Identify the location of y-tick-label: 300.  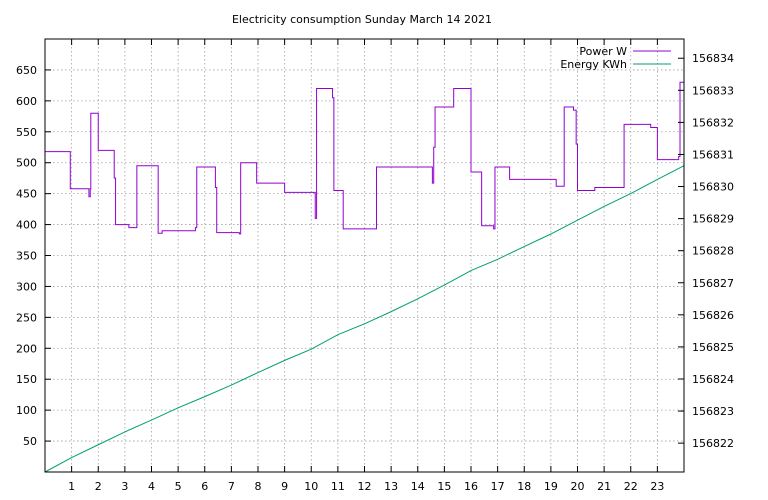
(26, 286).